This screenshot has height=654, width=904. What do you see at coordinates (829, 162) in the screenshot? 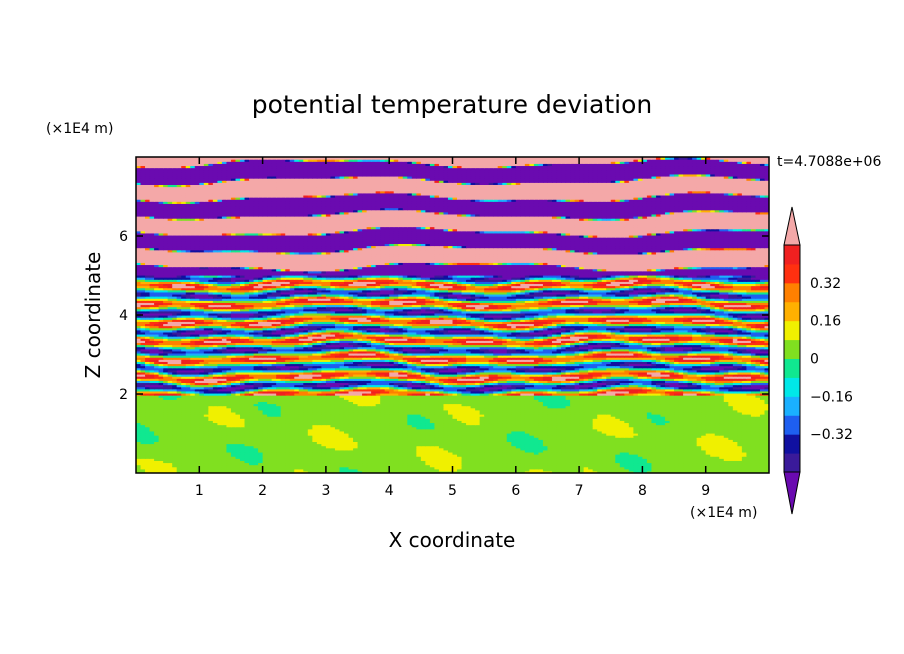
I see `time-label: t=4.7088e+06` at bounding box center [829, 162].